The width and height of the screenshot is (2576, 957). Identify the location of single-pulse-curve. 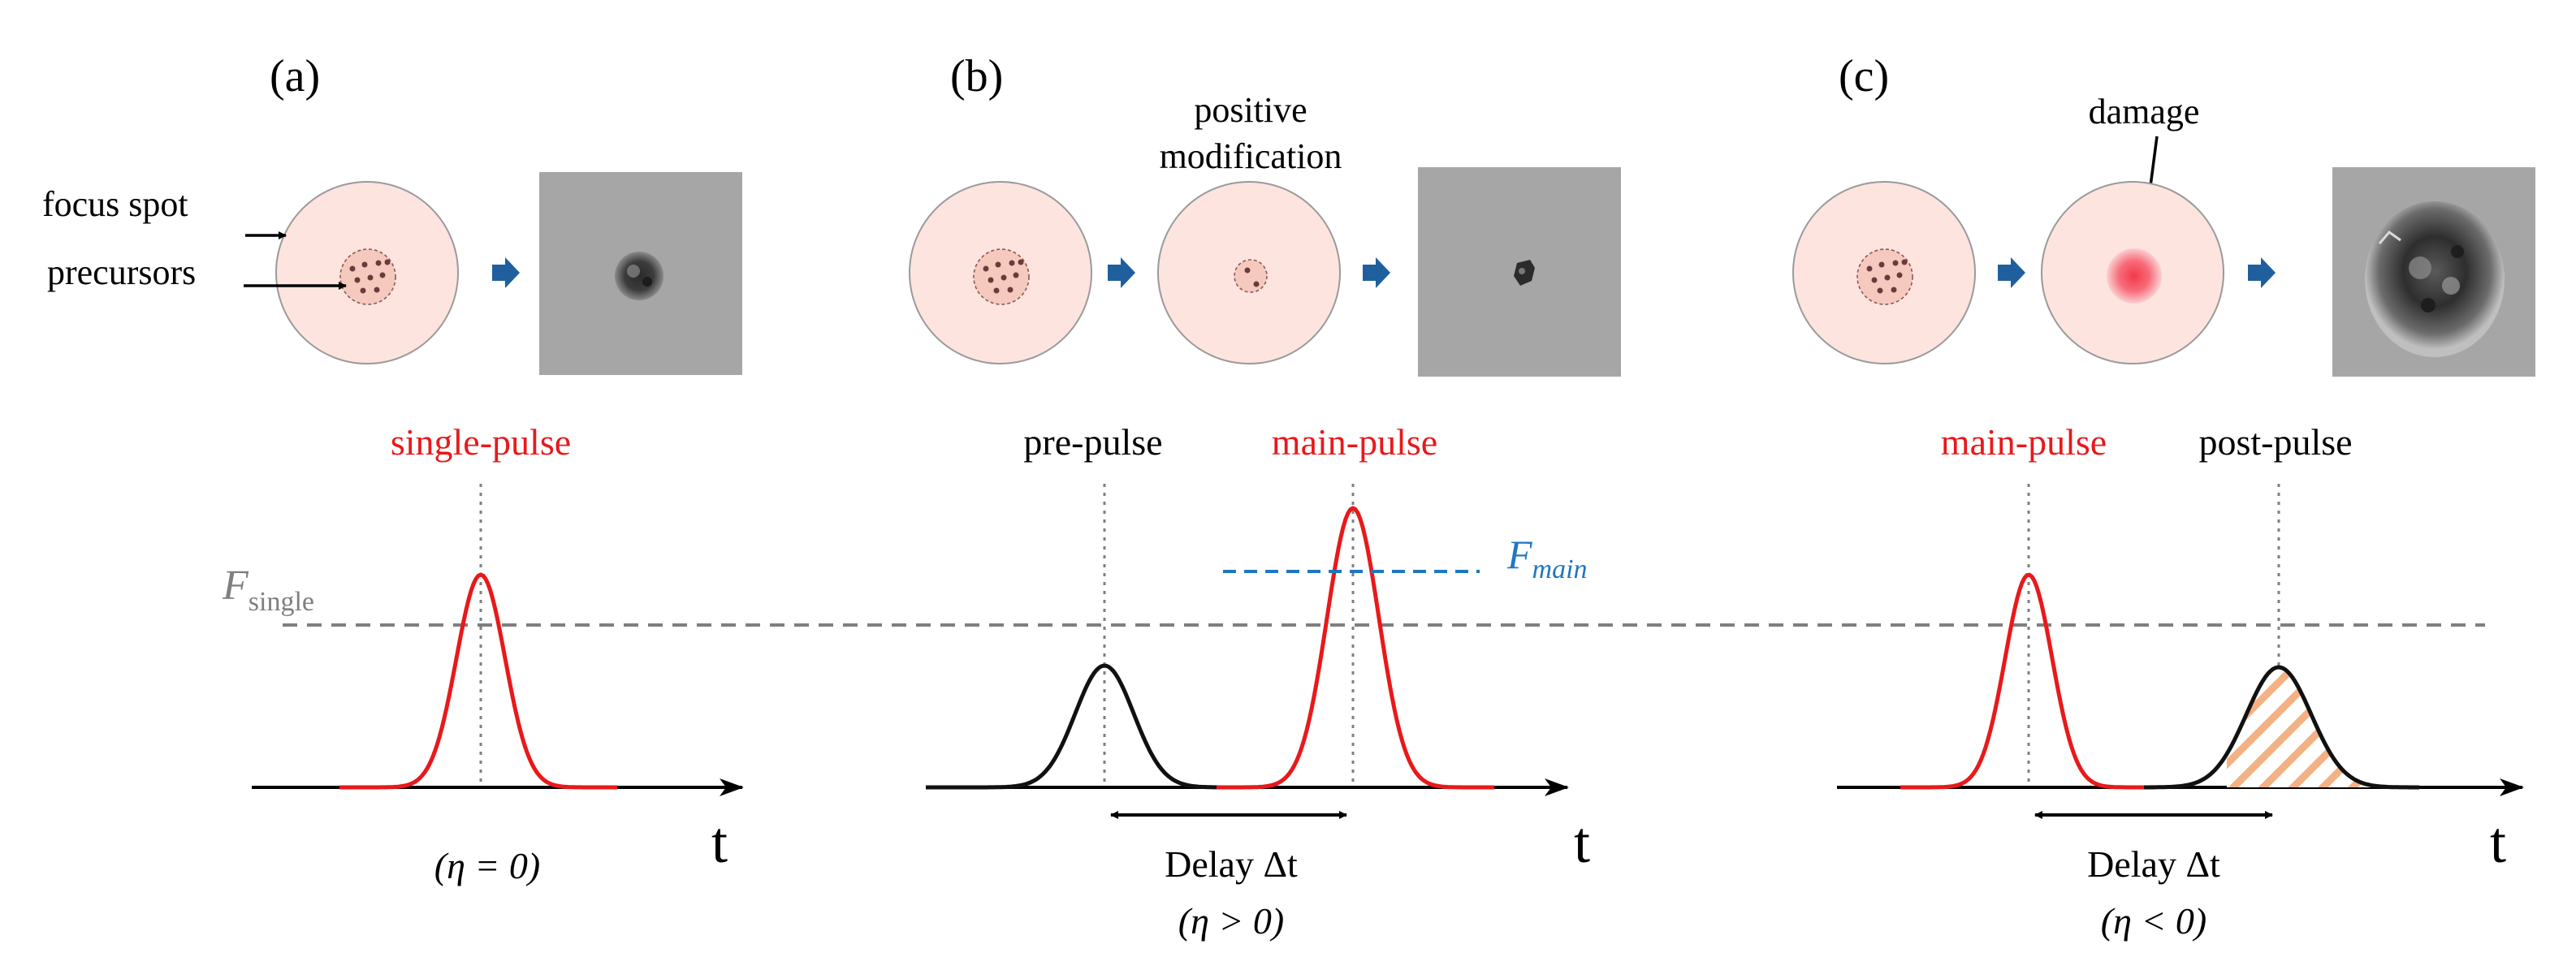
(478, 681).